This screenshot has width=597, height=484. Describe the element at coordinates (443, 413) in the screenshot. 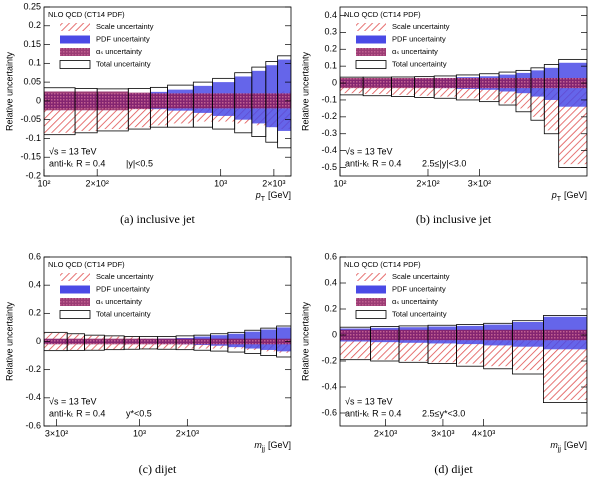

I see `region-label: 2.5≤y*<3.0` at that location.